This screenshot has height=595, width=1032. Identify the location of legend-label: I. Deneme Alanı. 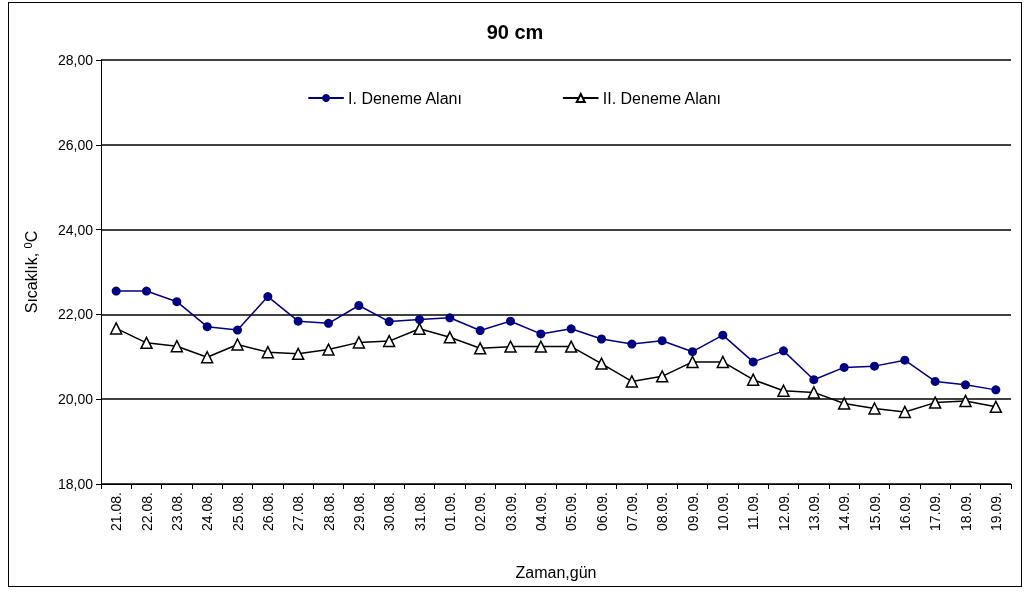
(405, 98).